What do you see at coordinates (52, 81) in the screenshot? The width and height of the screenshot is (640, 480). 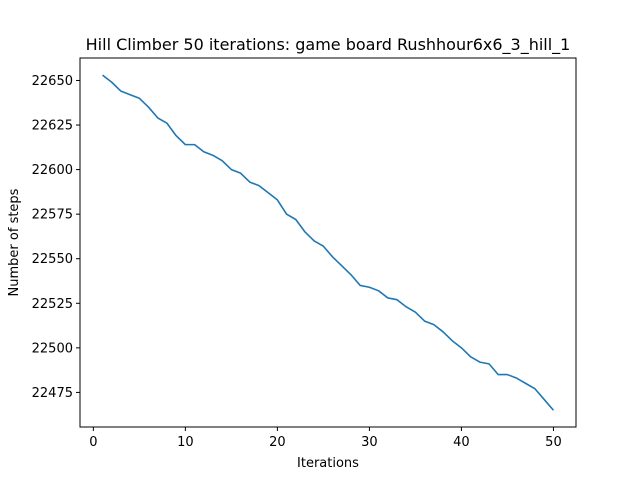 I see `y-tick-label: 22650` at bounding box center [52, 81].